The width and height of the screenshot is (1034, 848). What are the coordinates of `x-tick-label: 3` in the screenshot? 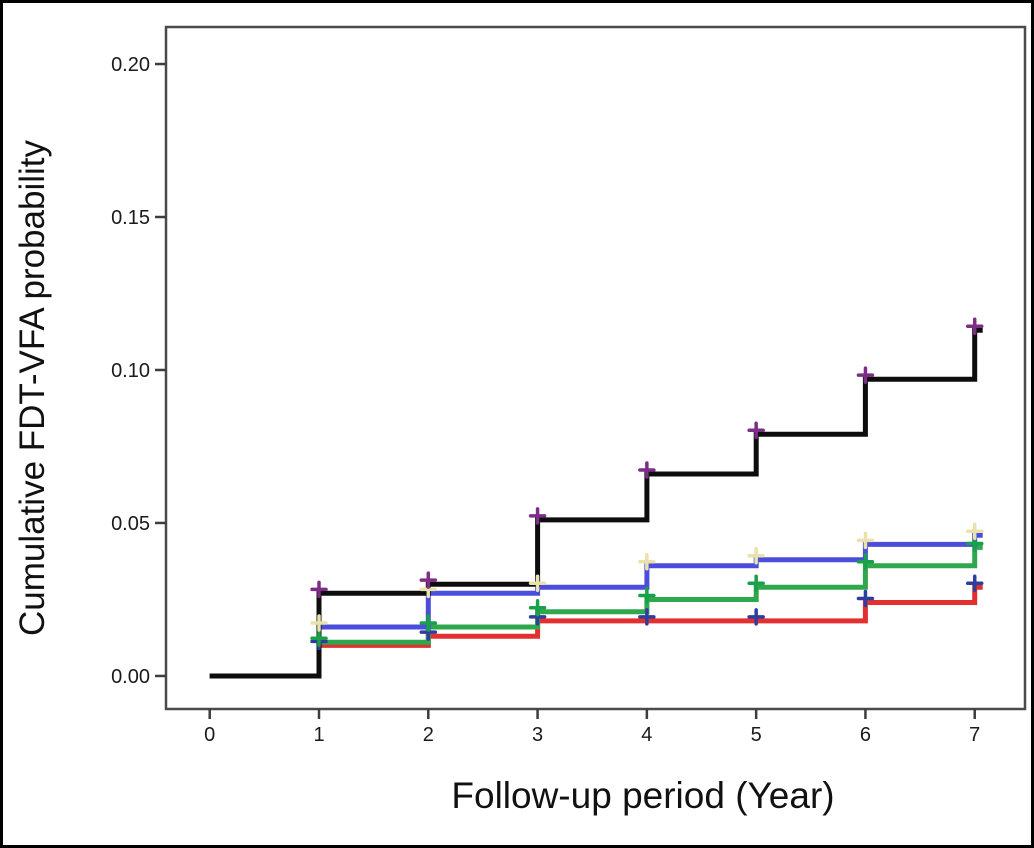 It's located at (537, 735).